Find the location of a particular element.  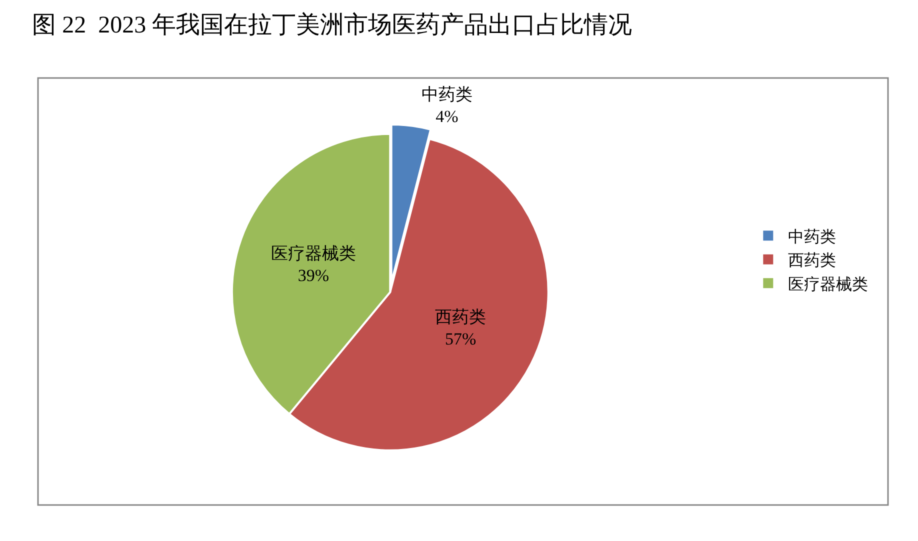

slice-label: 中药类 is located at coordinates (446, 94).